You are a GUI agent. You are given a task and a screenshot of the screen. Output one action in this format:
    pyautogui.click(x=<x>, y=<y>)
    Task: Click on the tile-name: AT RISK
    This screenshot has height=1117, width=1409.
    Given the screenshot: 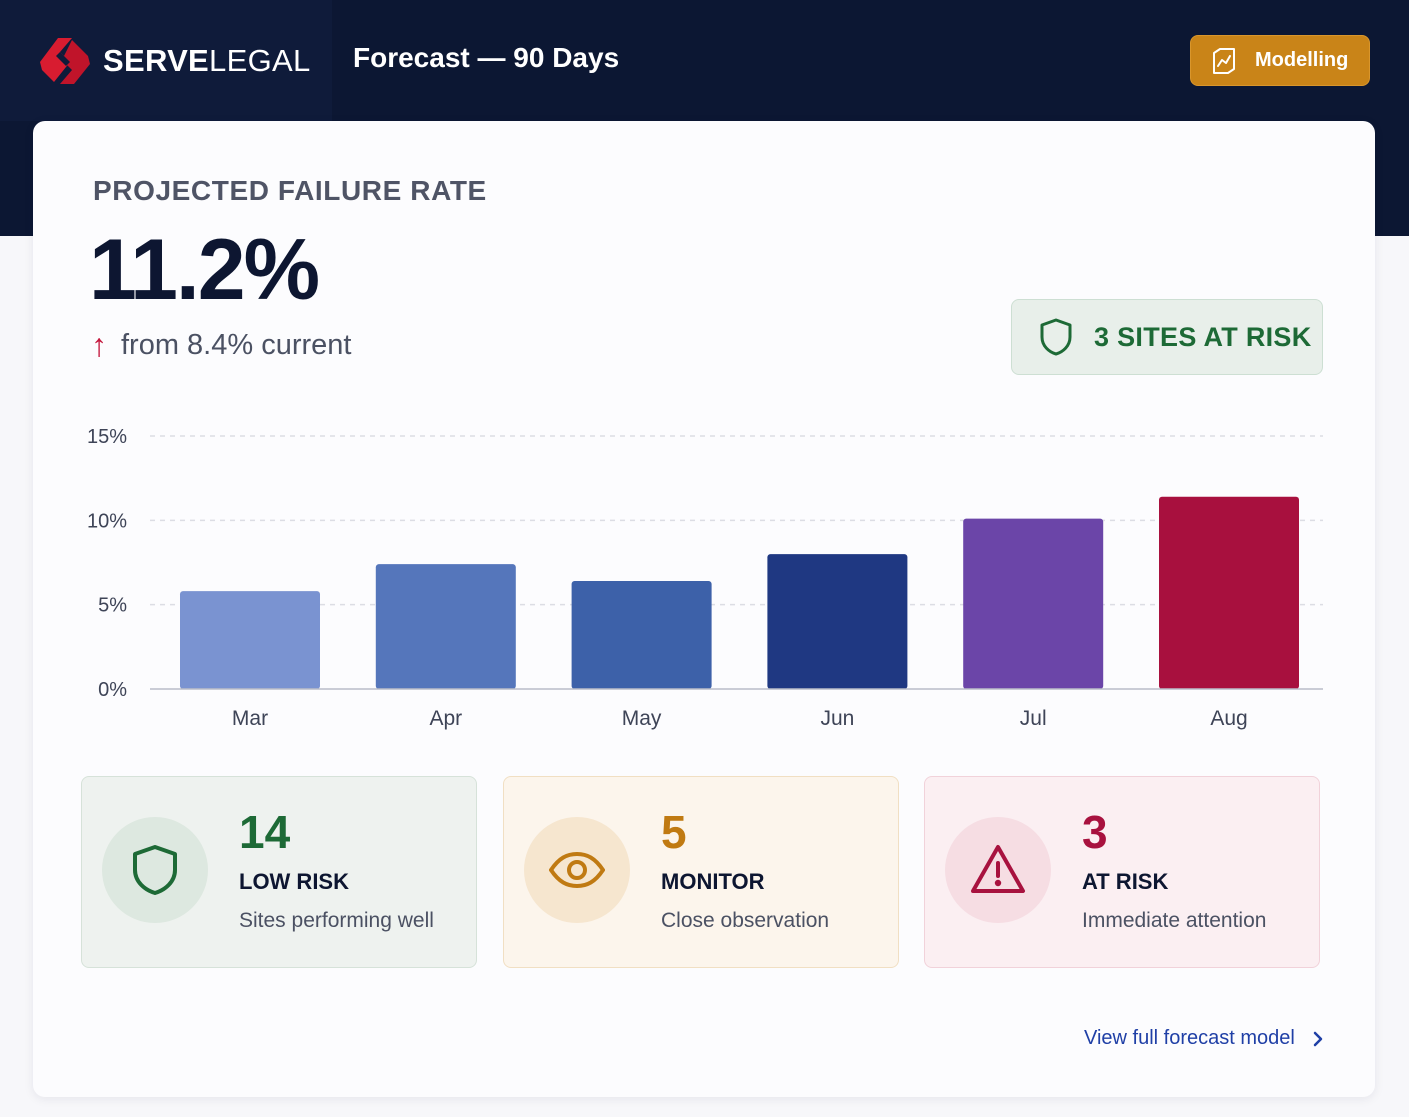 What is the action you would take?
    pyautogui.click(x=1125, y=881)
    